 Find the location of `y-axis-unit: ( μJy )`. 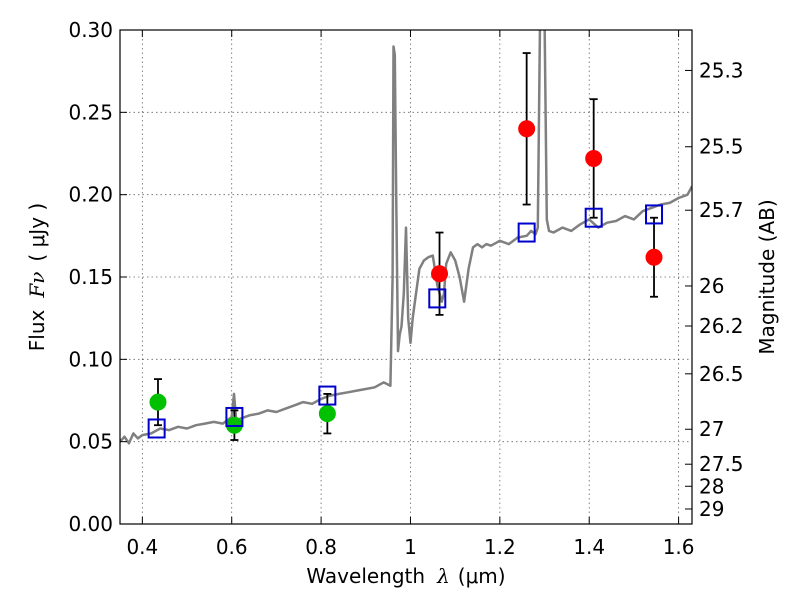

y-axis-unit: ( μJy ) is located at coordinates (37, 232).